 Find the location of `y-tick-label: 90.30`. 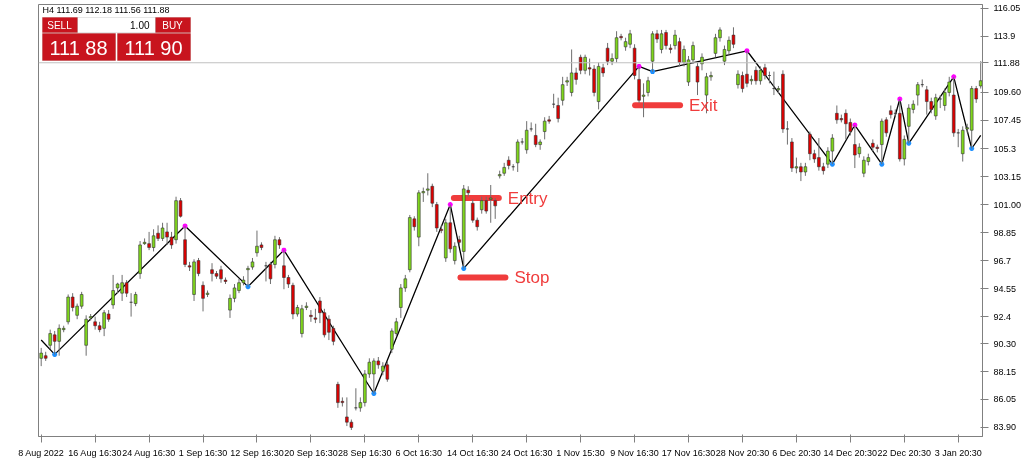

y-tick-label: 90.30 is located at coordinates (1005, 343).